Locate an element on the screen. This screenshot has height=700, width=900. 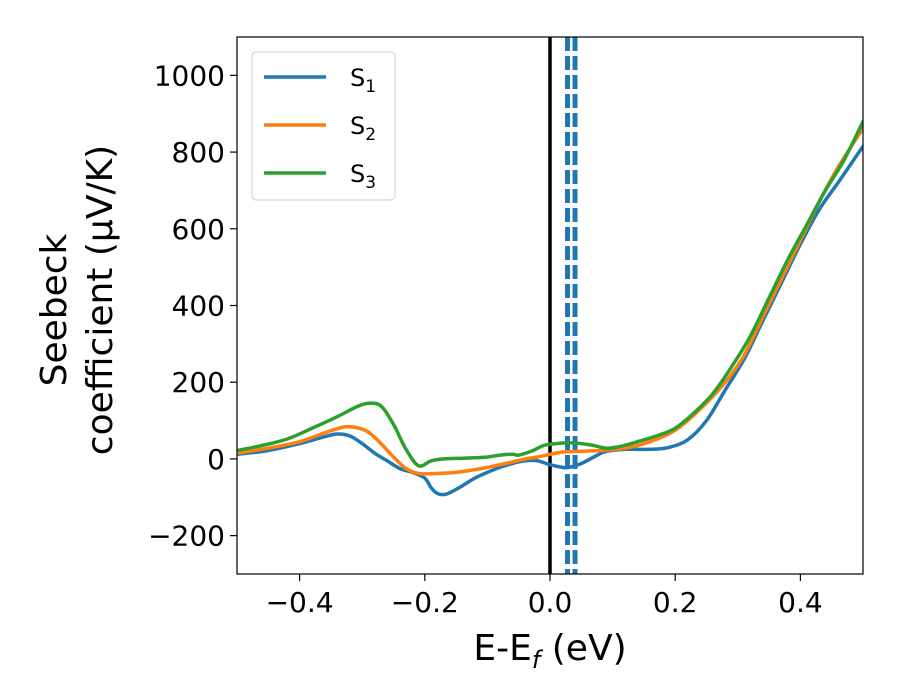
legend-label-s2: S2 is located at coordinates (363, 128).